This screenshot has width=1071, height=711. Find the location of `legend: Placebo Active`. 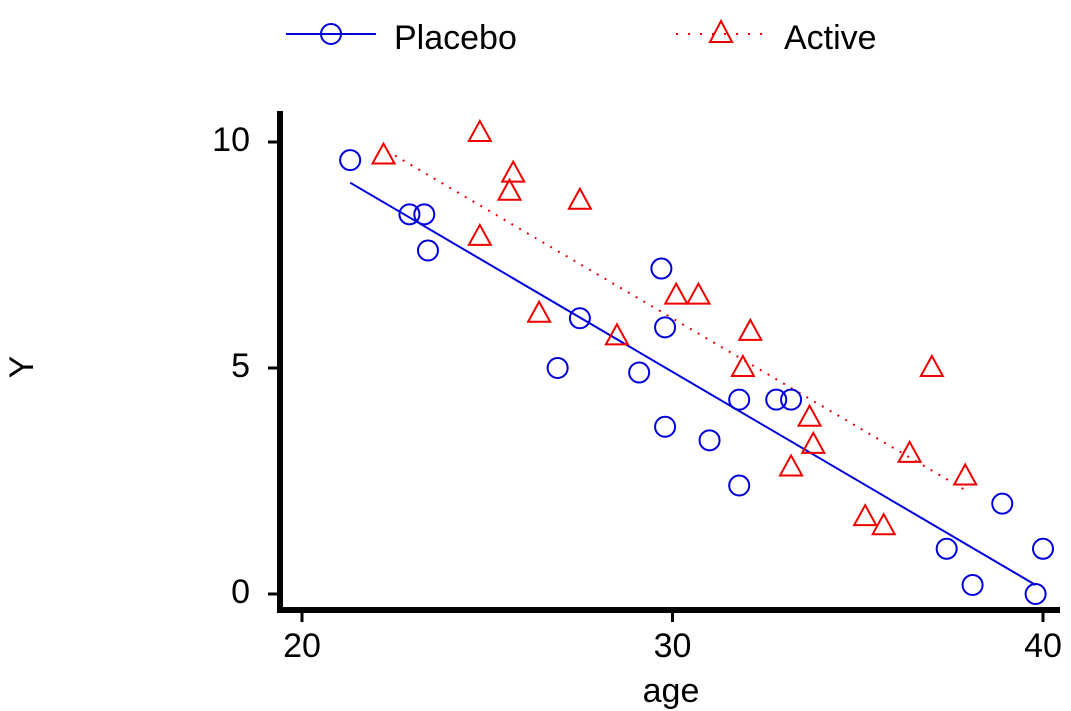

legend: Placebo Active is located at coordinates (581, 37).